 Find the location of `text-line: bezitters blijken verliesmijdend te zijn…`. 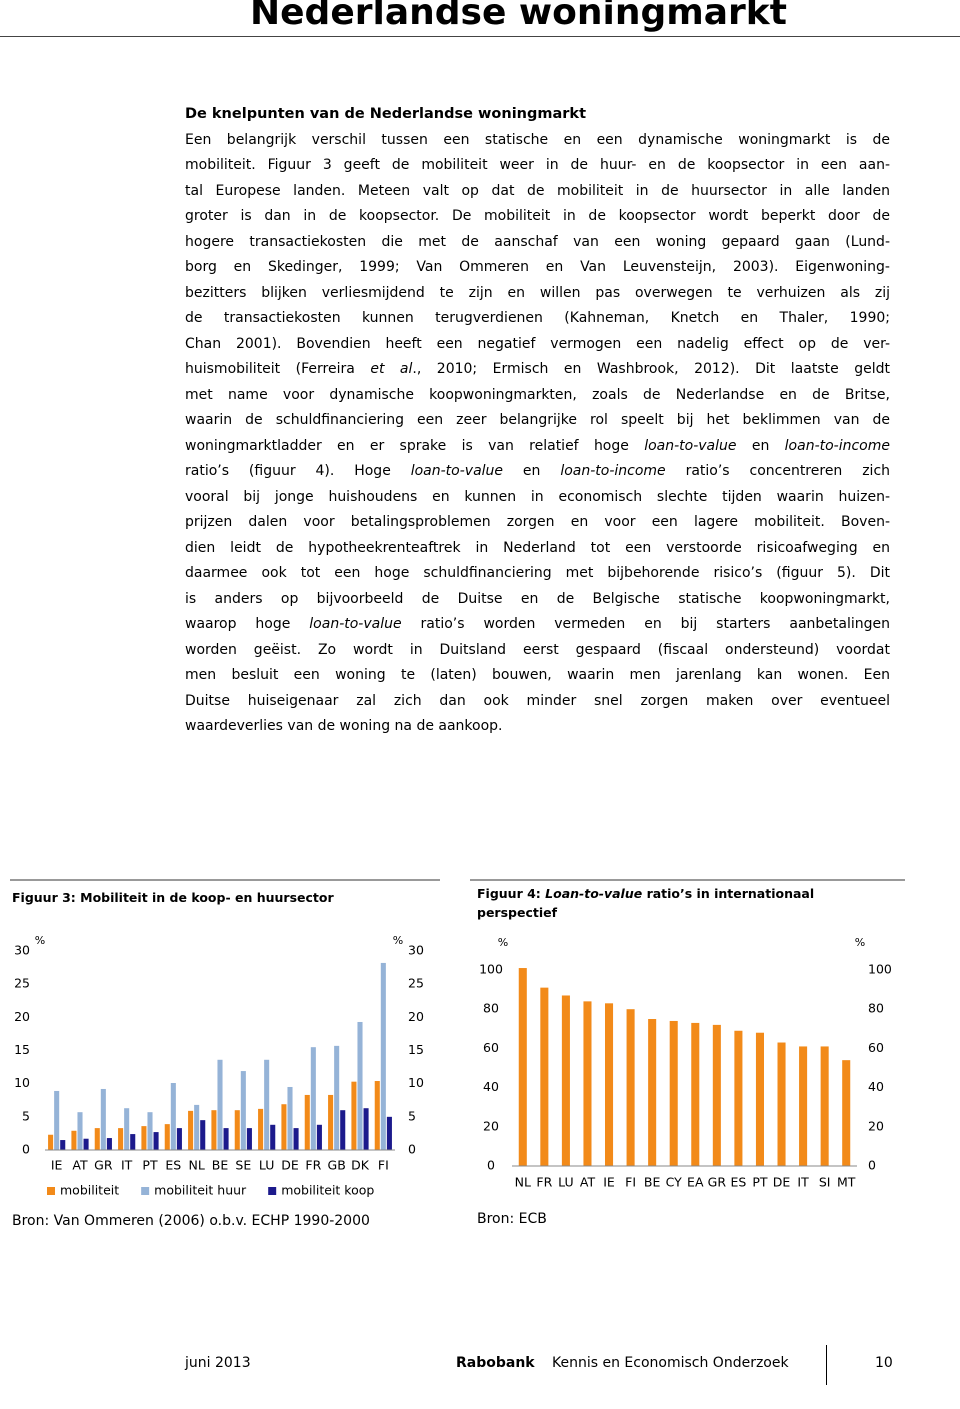

text-line: bezitters blijken verliesmijdend te zijn… is located at coordinates (537, 294).